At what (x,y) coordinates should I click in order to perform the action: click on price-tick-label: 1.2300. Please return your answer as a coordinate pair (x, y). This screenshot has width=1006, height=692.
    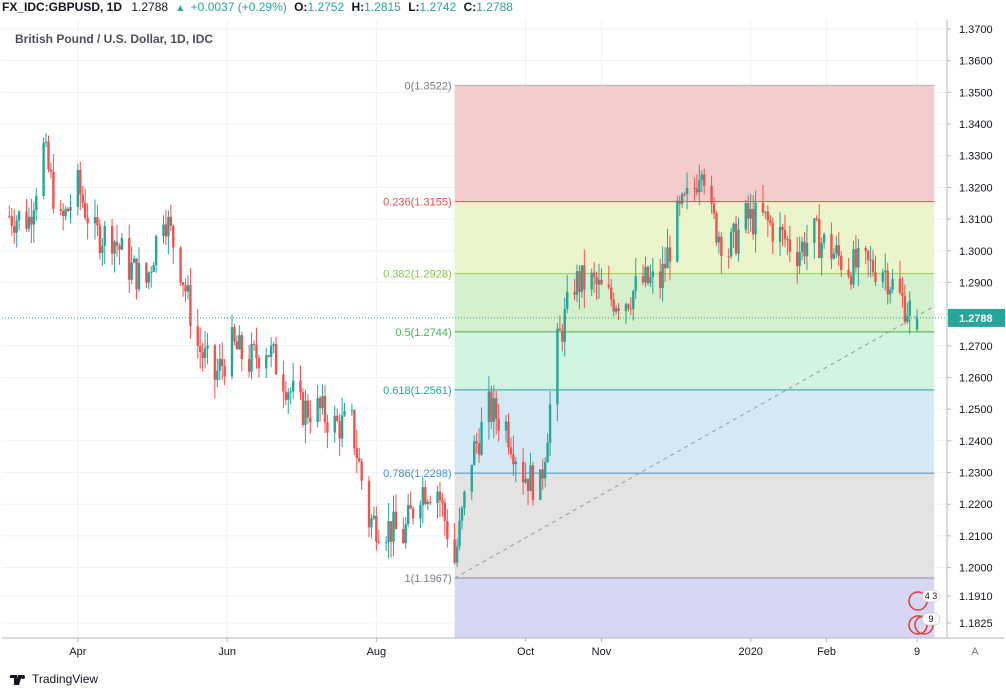
    Looking at the image, I should click on (976, 474).